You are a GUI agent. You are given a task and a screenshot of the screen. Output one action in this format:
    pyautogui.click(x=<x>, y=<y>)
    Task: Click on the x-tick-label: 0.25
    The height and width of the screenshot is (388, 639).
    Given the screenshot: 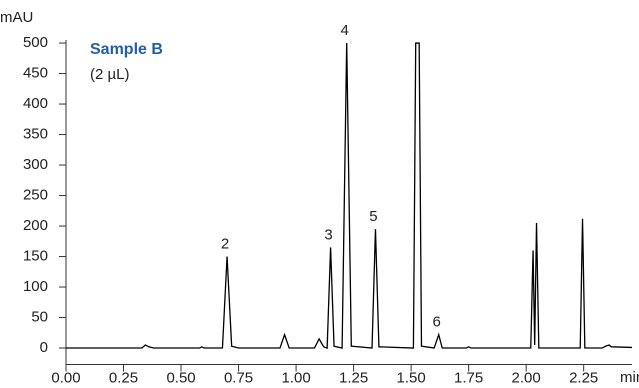 What is the action you would take?
    pyautogui.click(x=123, y=377)
    